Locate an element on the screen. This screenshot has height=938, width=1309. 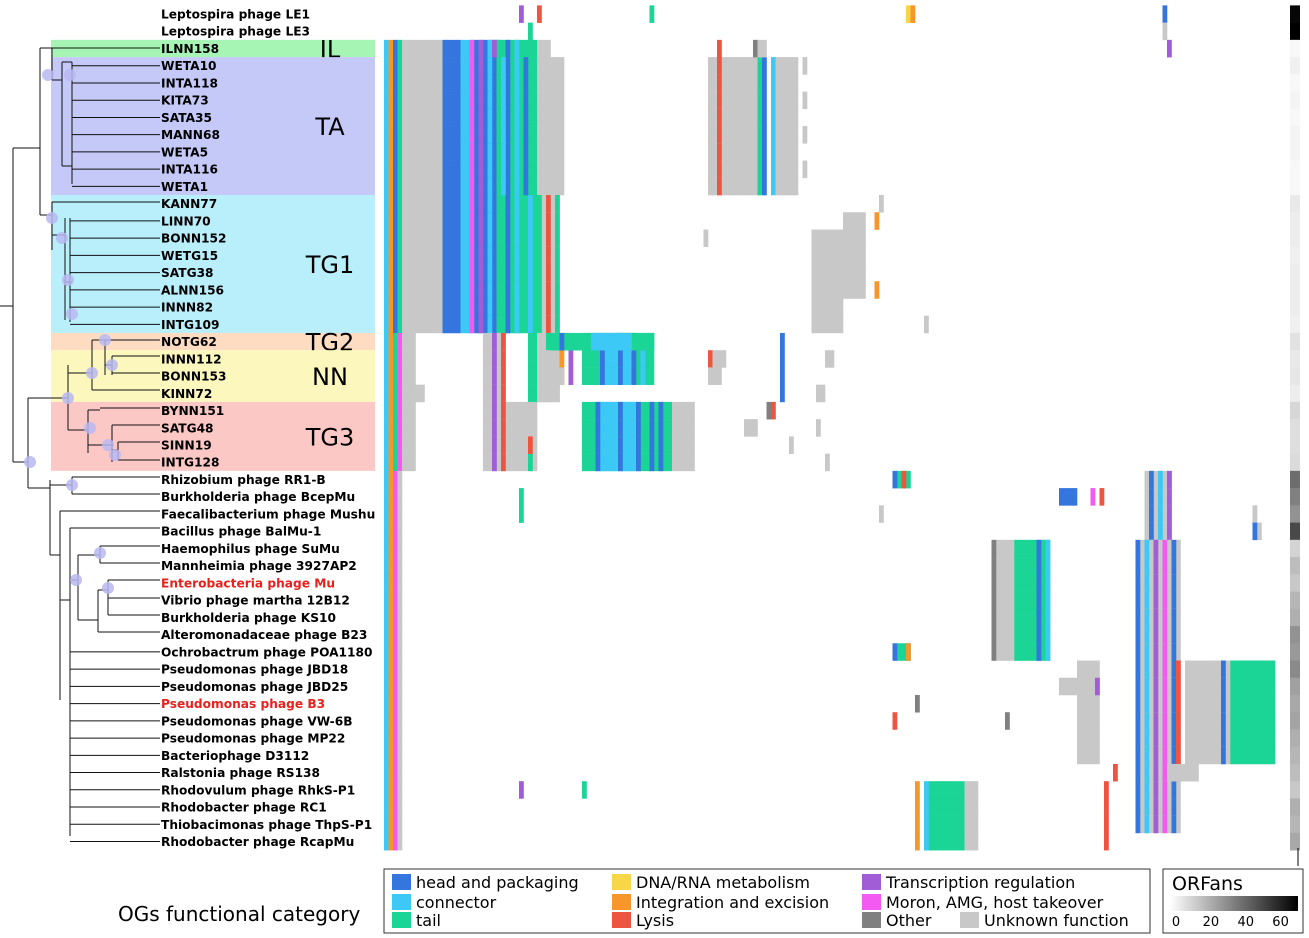
taxon-label: Alteromonadaceae phage B23 is located at coordinates (264, 635).